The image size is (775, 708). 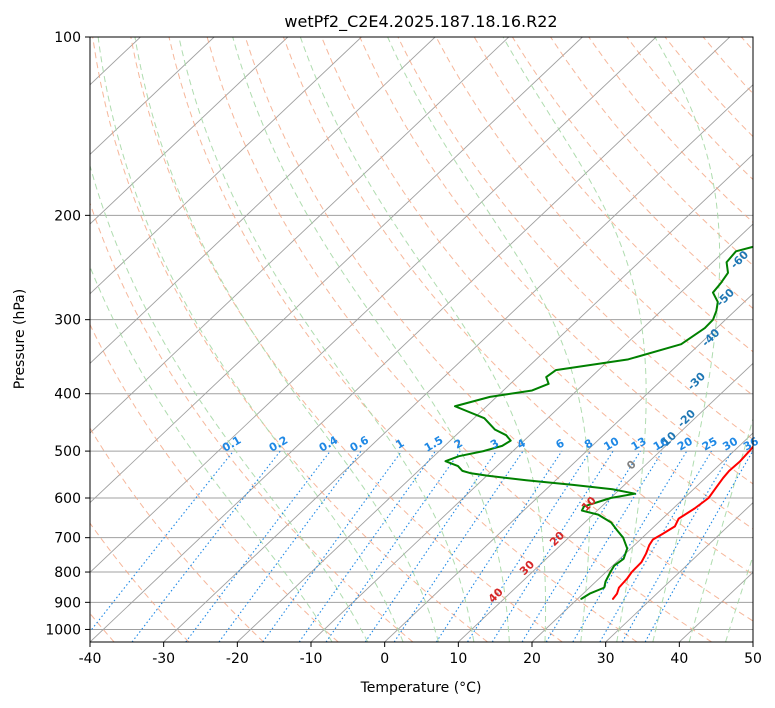 I want to click on y-tick-label: 200, so click(x=67, y=216).